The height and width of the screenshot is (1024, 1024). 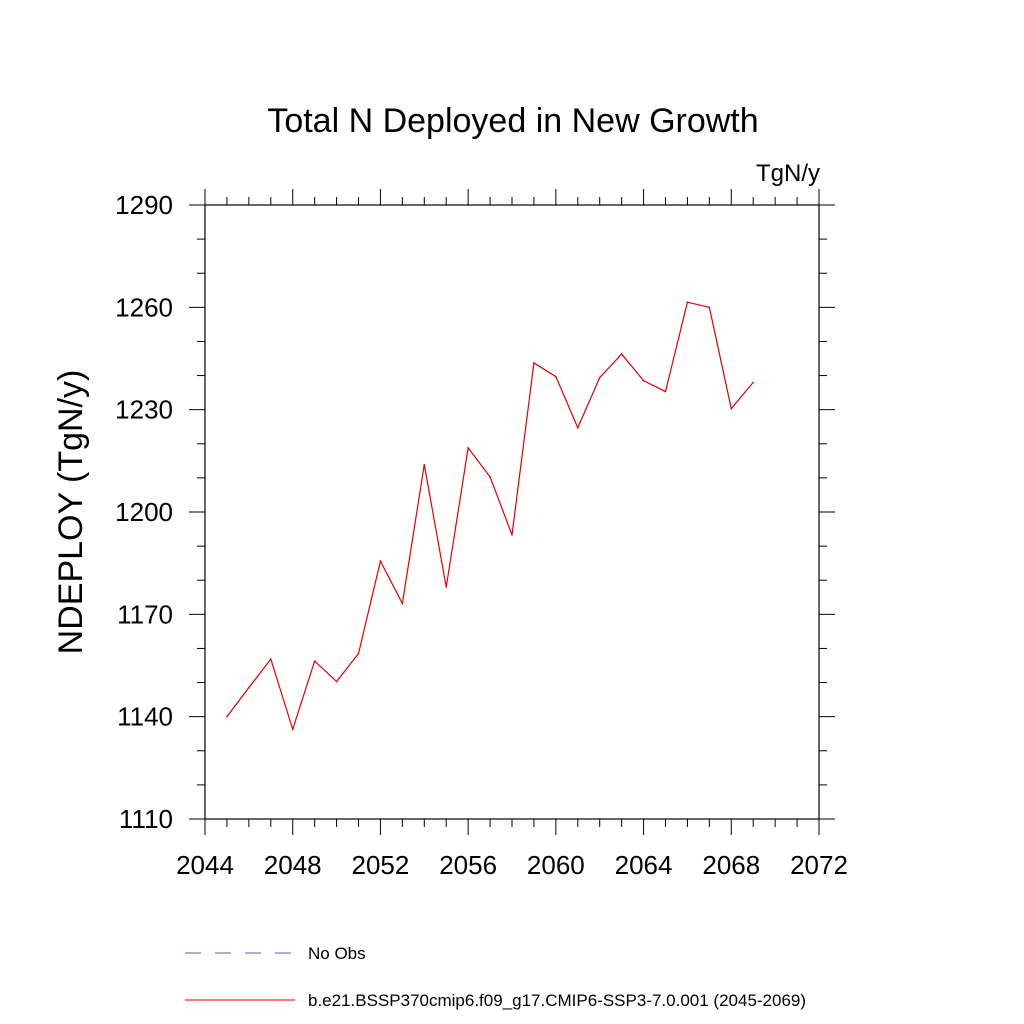 What do you see at coordinates (468, 865) in the screenshot?
I see `x-tick-label: 2056` at bounding box center [468, 865].